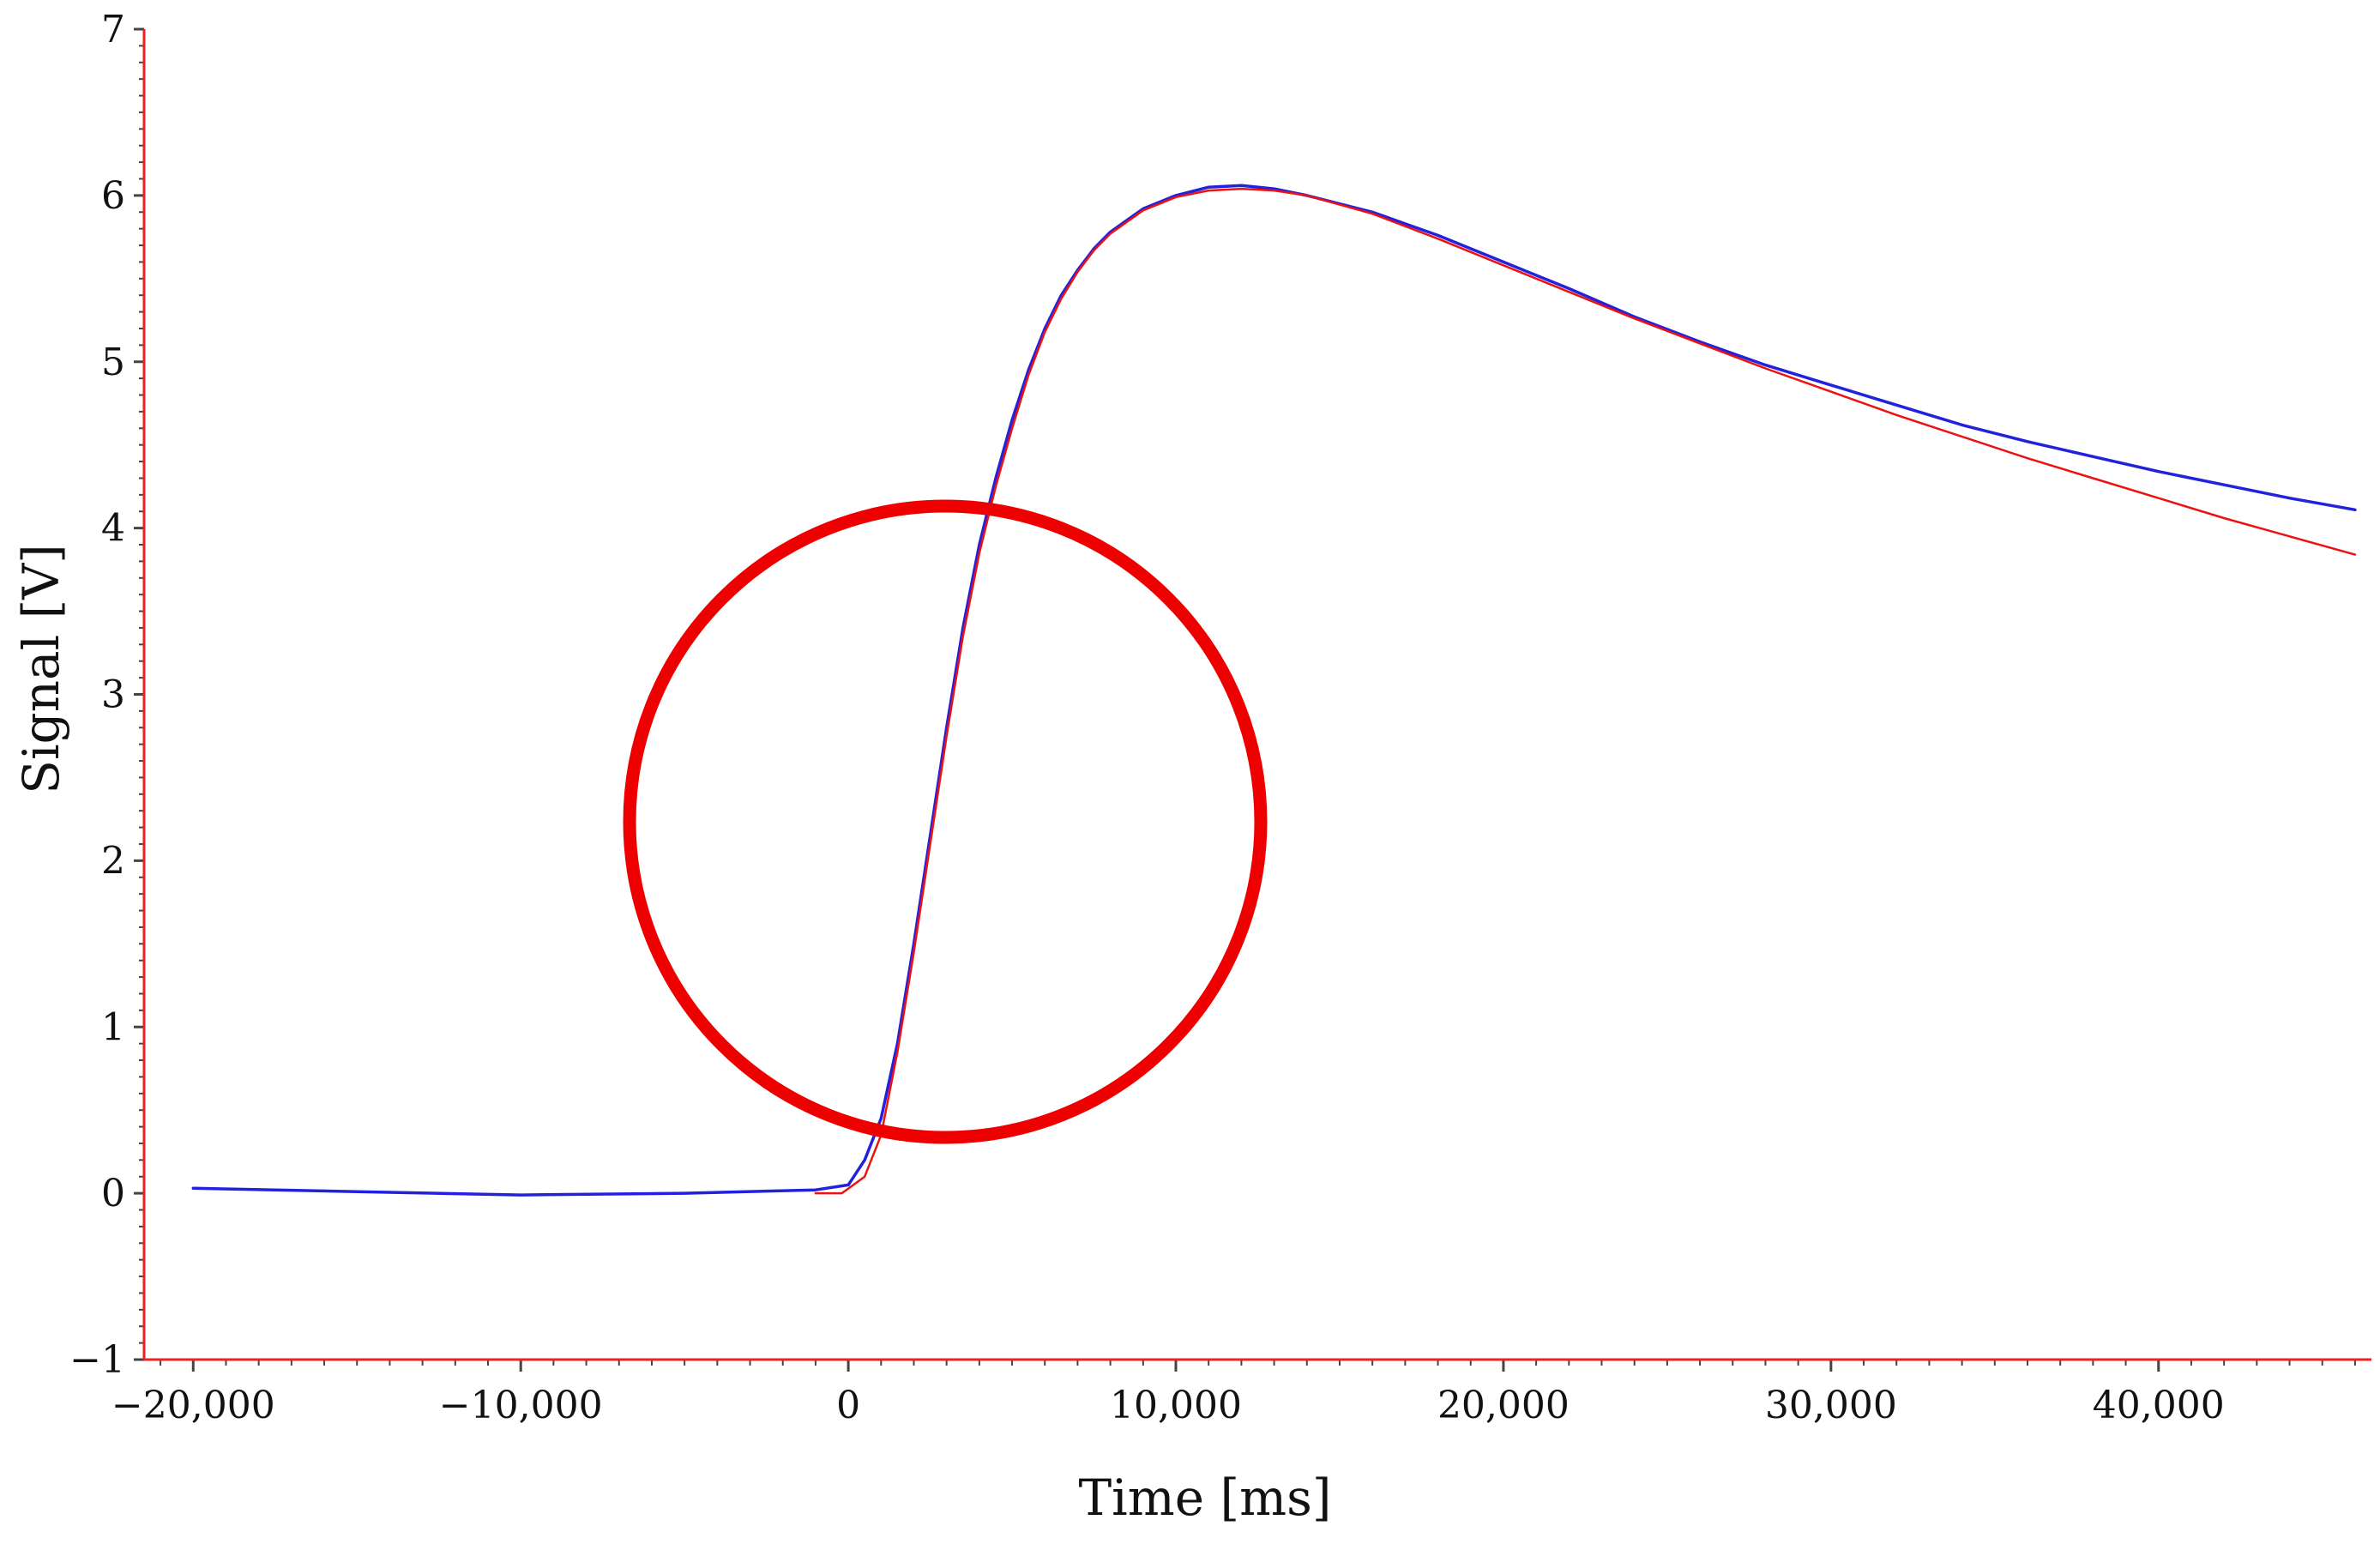 The height and width of the screenshot is (1544, 2380). Describe the element at coordinates (1176, 1405) in the screenshot. I see `x-tick-label: 10,000` at that location.